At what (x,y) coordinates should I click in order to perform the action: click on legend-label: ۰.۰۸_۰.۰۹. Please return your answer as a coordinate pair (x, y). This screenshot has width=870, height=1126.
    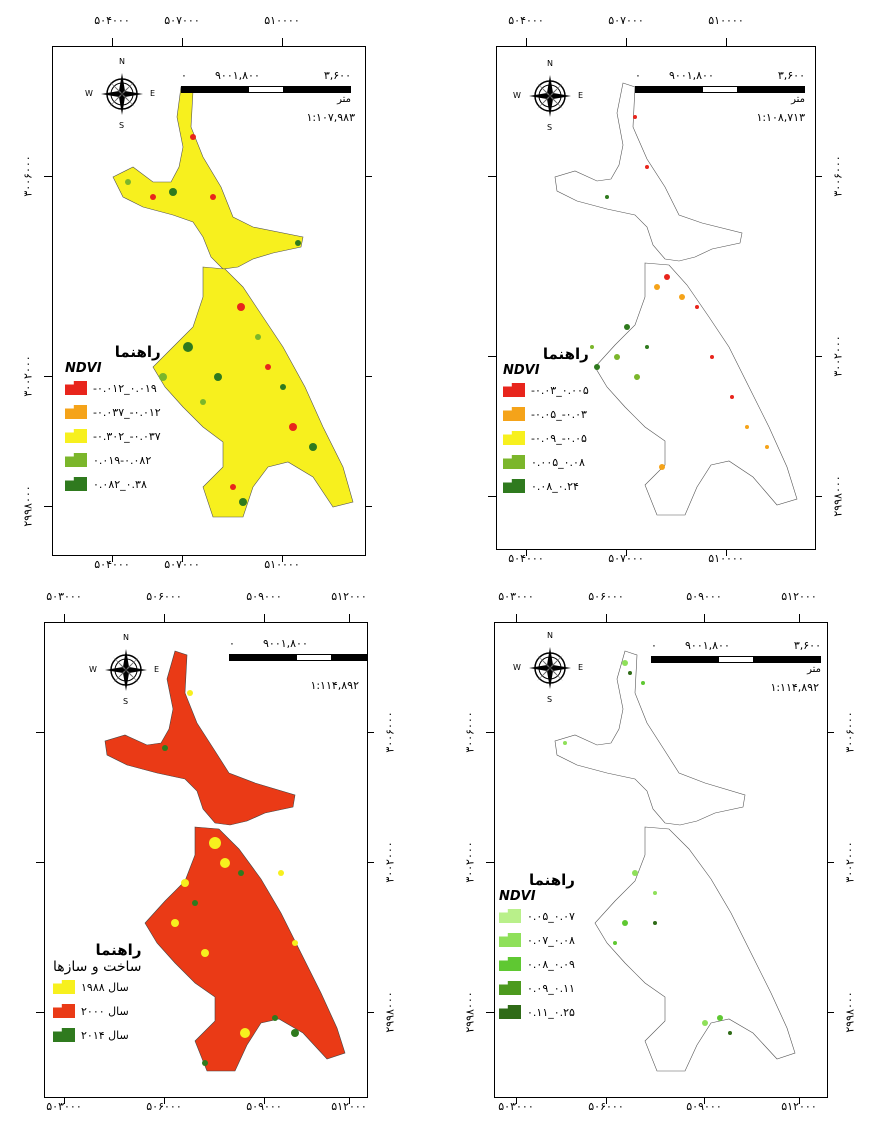
    Looking at the image, I should click on (551, 964).